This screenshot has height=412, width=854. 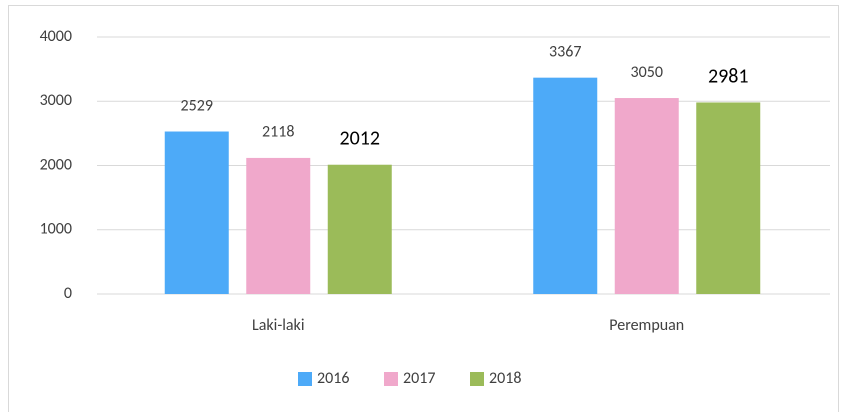 What do you see at coordinates (646, 325) in the screenshot?
I see `x-tick-label: Perempuan` at bounding box center [646, 325].